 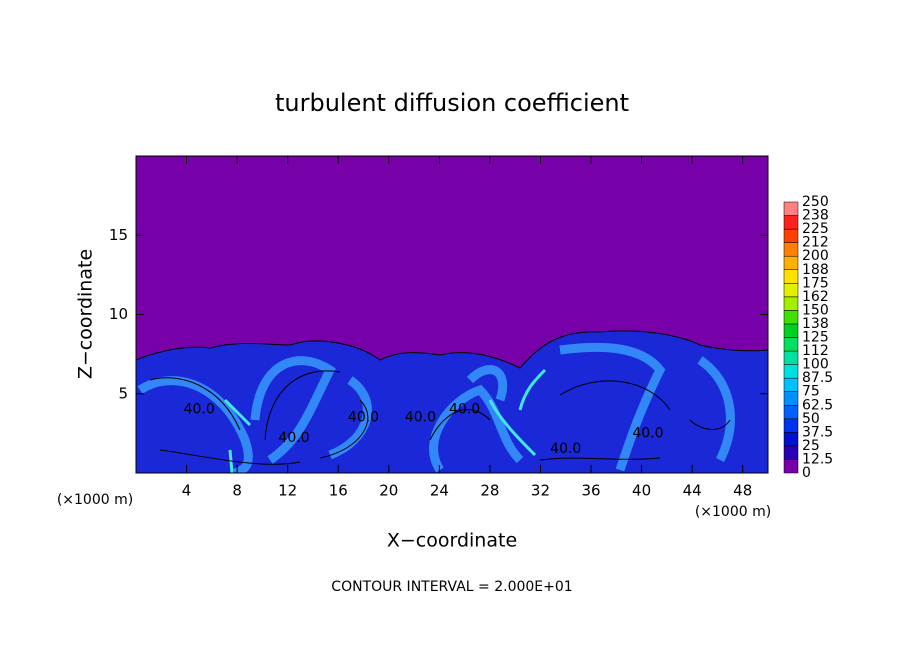 I want to click on colorbar-label: 188, so click(x=815, y=270).